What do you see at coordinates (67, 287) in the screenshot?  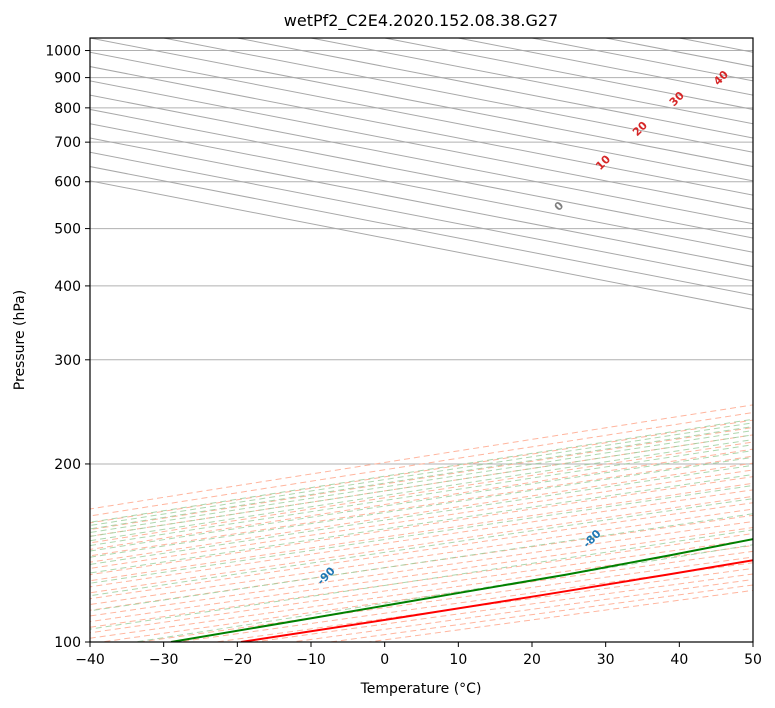 I see `y-tick-label: 400` at bounding box center [67, 287].